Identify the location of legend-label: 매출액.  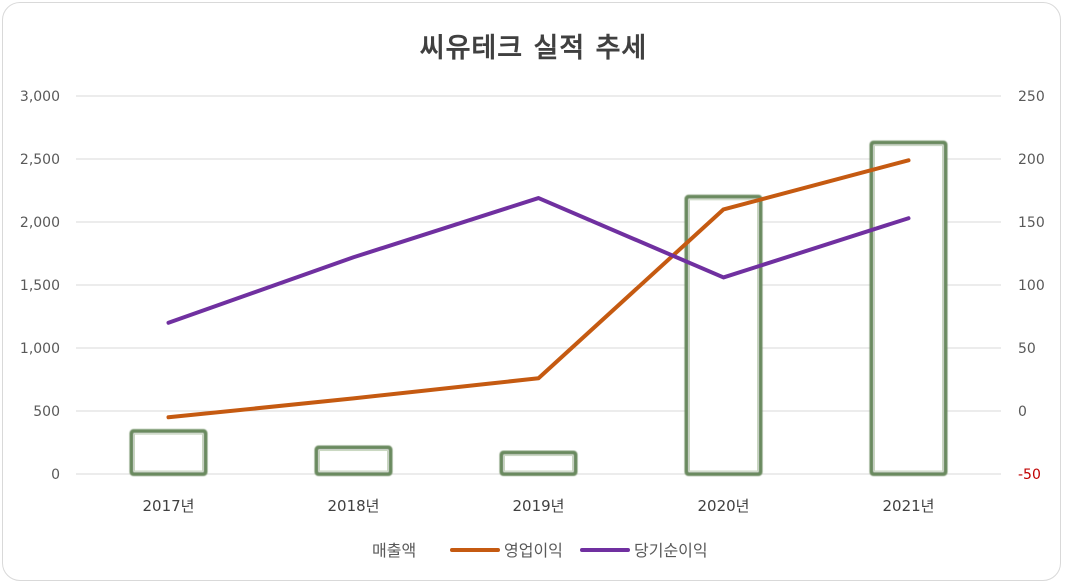
(394, 550).